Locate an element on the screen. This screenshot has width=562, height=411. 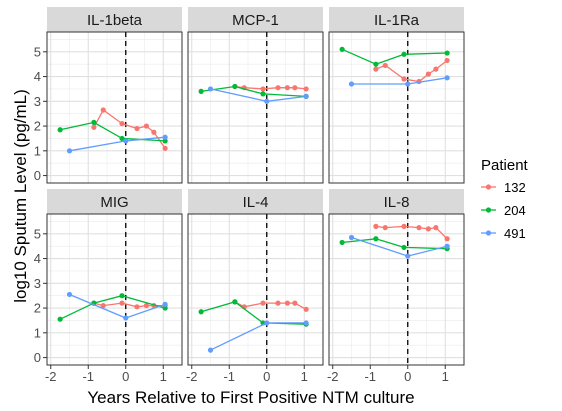
y-axis-label: log10 Sputum Level (pg/mL) is located at coordinates (20, 196).